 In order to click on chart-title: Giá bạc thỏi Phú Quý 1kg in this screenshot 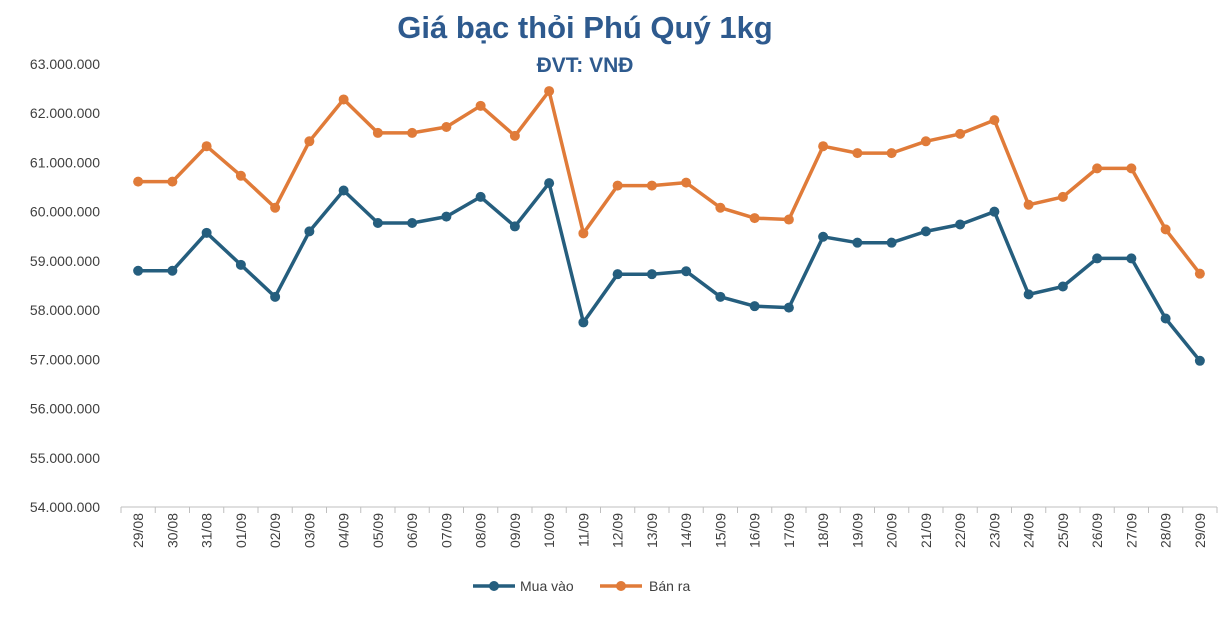, I will do `click(585, 27)`.